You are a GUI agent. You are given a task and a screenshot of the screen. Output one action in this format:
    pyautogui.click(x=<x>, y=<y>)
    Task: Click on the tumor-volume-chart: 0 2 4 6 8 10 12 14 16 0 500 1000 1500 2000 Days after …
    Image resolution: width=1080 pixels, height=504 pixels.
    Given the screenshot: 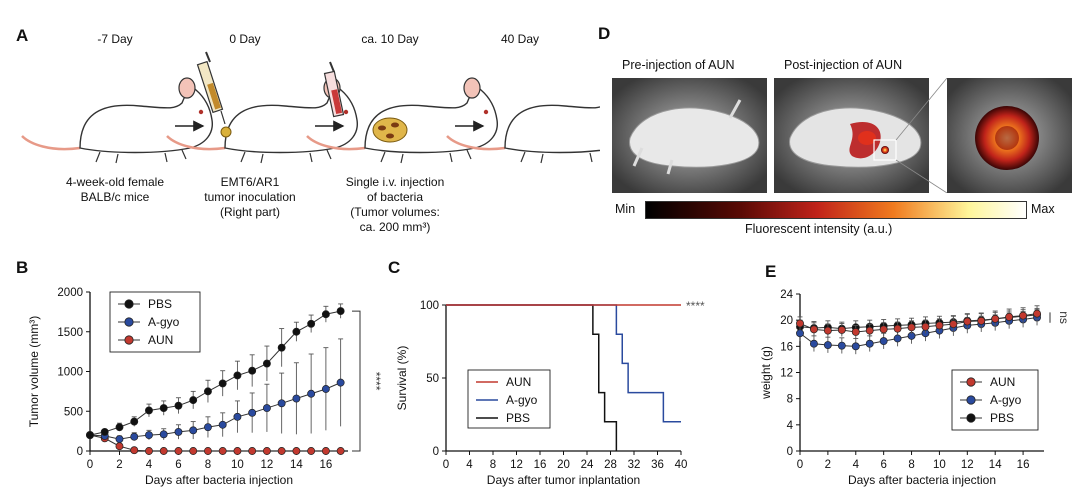 What is the action you would take?
    pyautogui.click(x=205, y=387)
    